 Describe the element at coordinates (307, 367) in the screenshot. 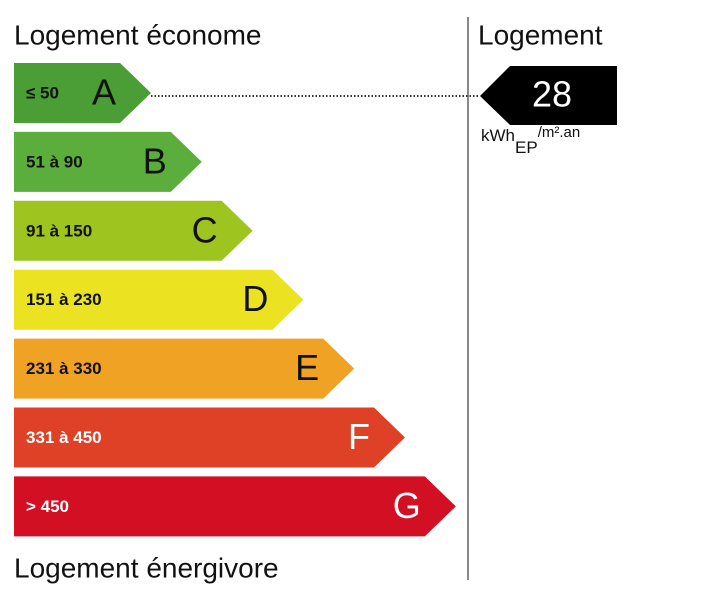

I see `class-letter: E` at that location.